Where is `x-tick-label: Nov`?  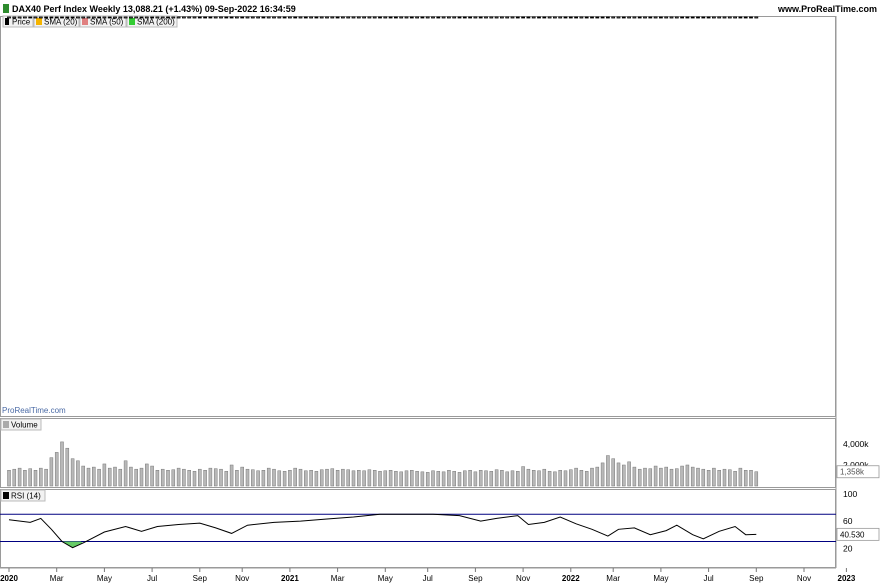 x-tick-label: Nov is located at coordinates (242, 578).